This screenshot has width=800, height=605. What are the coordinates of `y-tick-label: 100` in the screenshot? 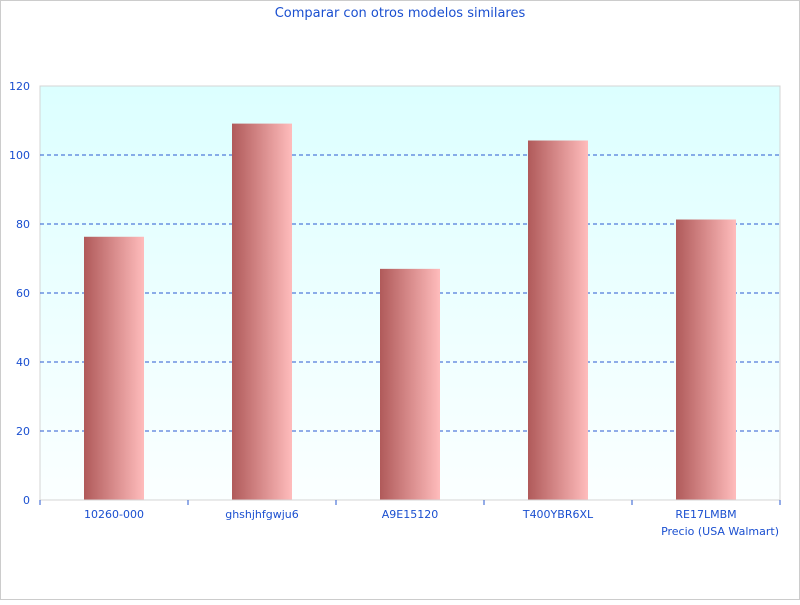 It's located at (19, 155).